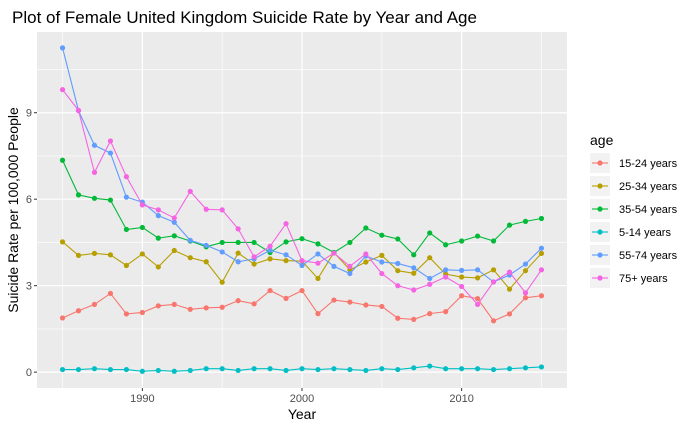 The image size is (700, 432). Describe the element at coordinates (29, 373) in the screenshot. I see `y-tick-label: 0` at that location.